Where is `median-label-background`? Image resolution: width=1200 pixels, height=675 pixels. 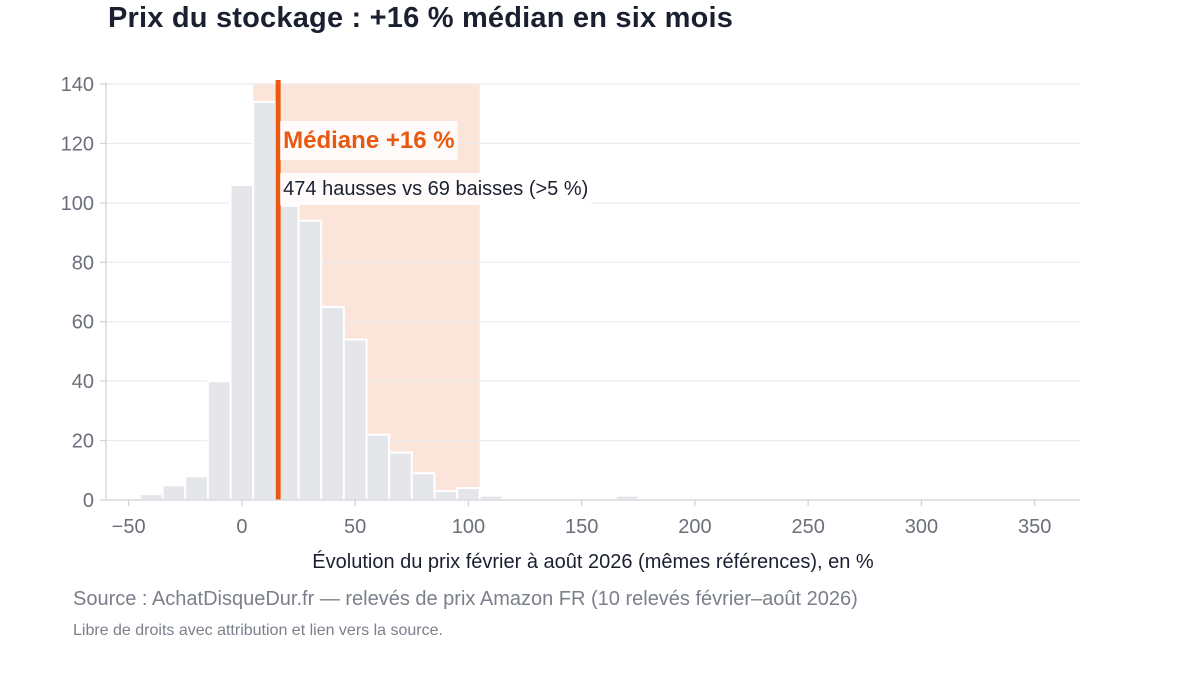 median-label-background is located at coordinates (369, 140).